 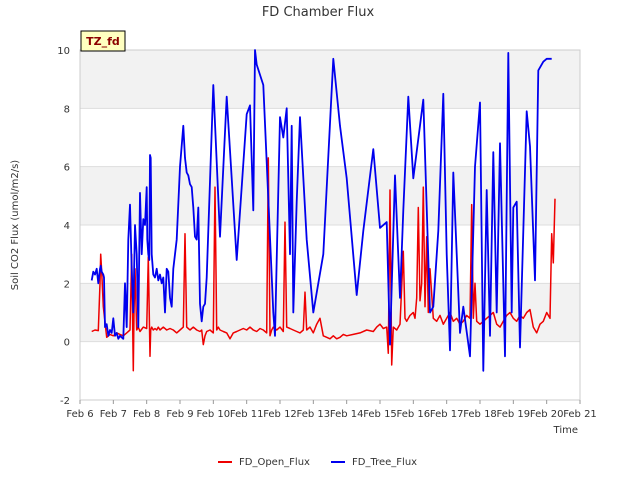 I want to click on x-tick-label: Feb 14, so click(x=347, y=414).